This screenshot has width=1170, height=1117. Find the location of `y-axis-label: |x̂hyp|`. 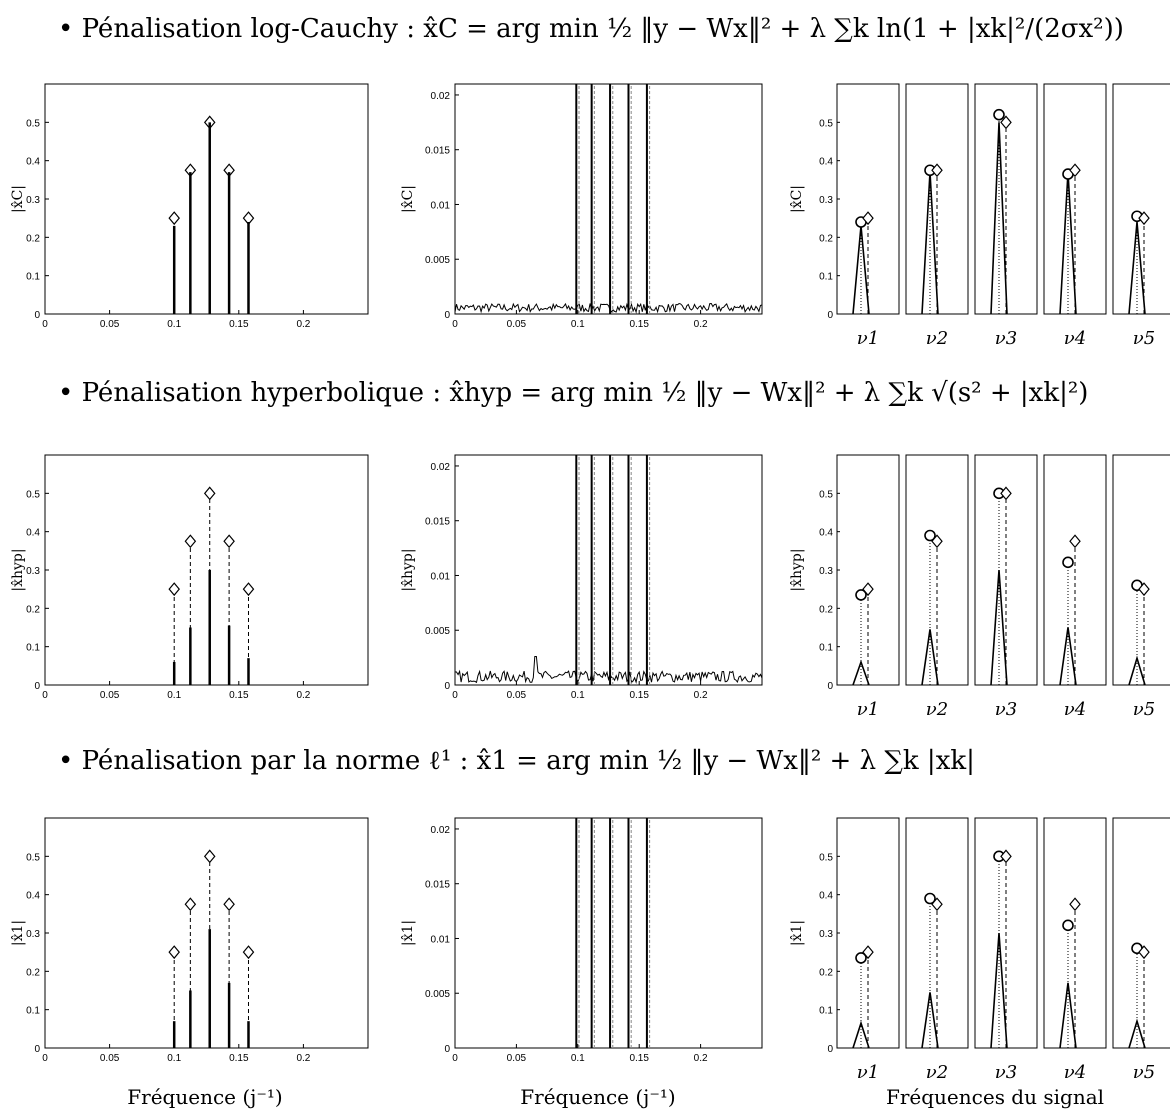

y-axis-label: |x̂hyp| is located at coordinates (408, 569).